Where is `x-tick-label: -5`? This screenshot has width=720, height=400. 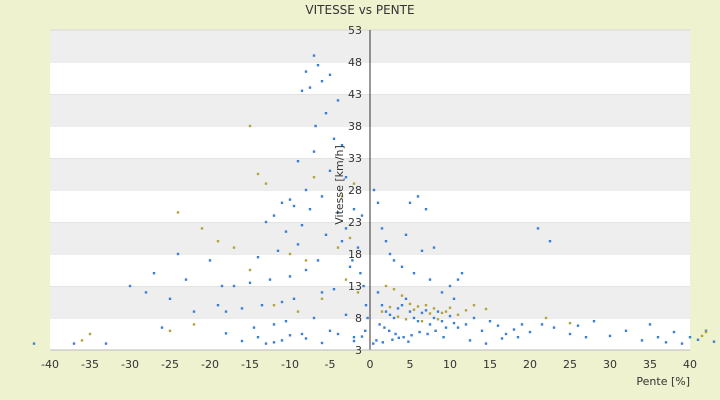
x-tick-label: -5 is located at coordinates (330, 364).